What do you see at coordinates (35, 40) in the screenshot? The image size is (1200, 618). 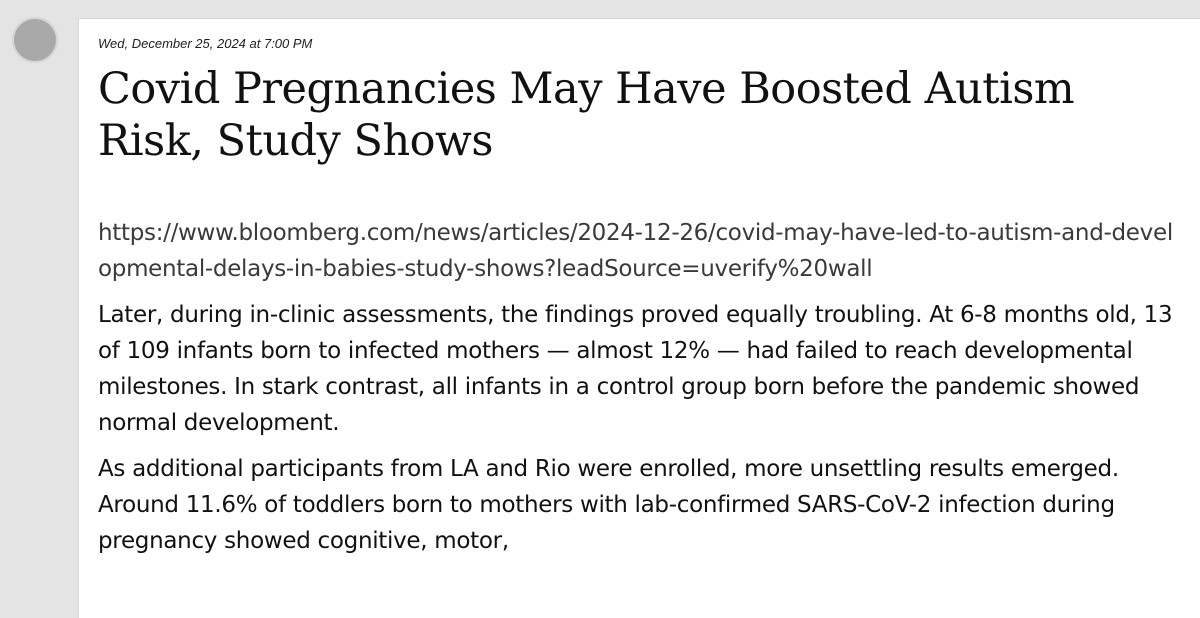 I see `avatar` at bounding box center [35, 40].